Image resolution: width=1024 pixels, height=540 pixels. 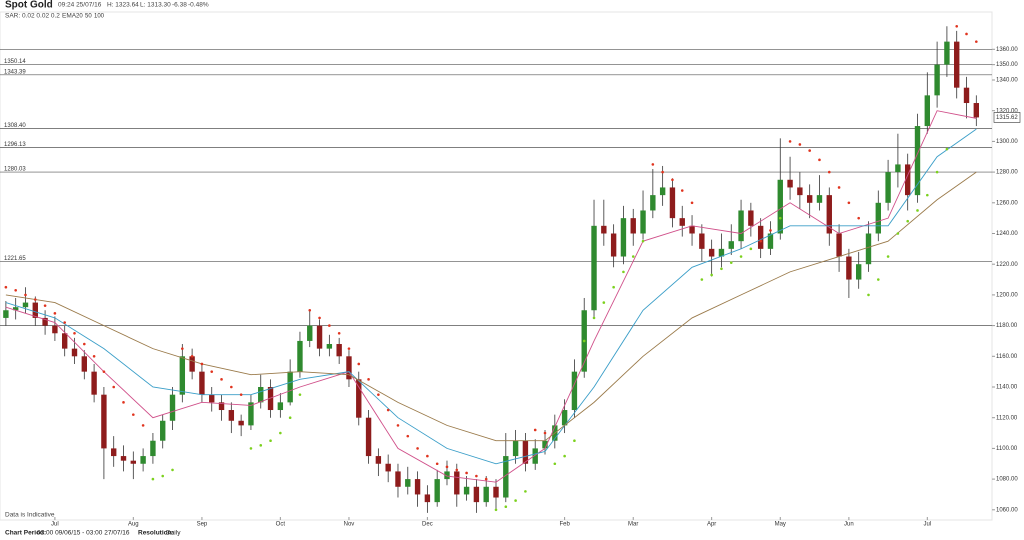 What do you see at coordinates (155, 5) in the screenshot?
I see `low-label: L: 1313.30` at bounding box center [155, 5].